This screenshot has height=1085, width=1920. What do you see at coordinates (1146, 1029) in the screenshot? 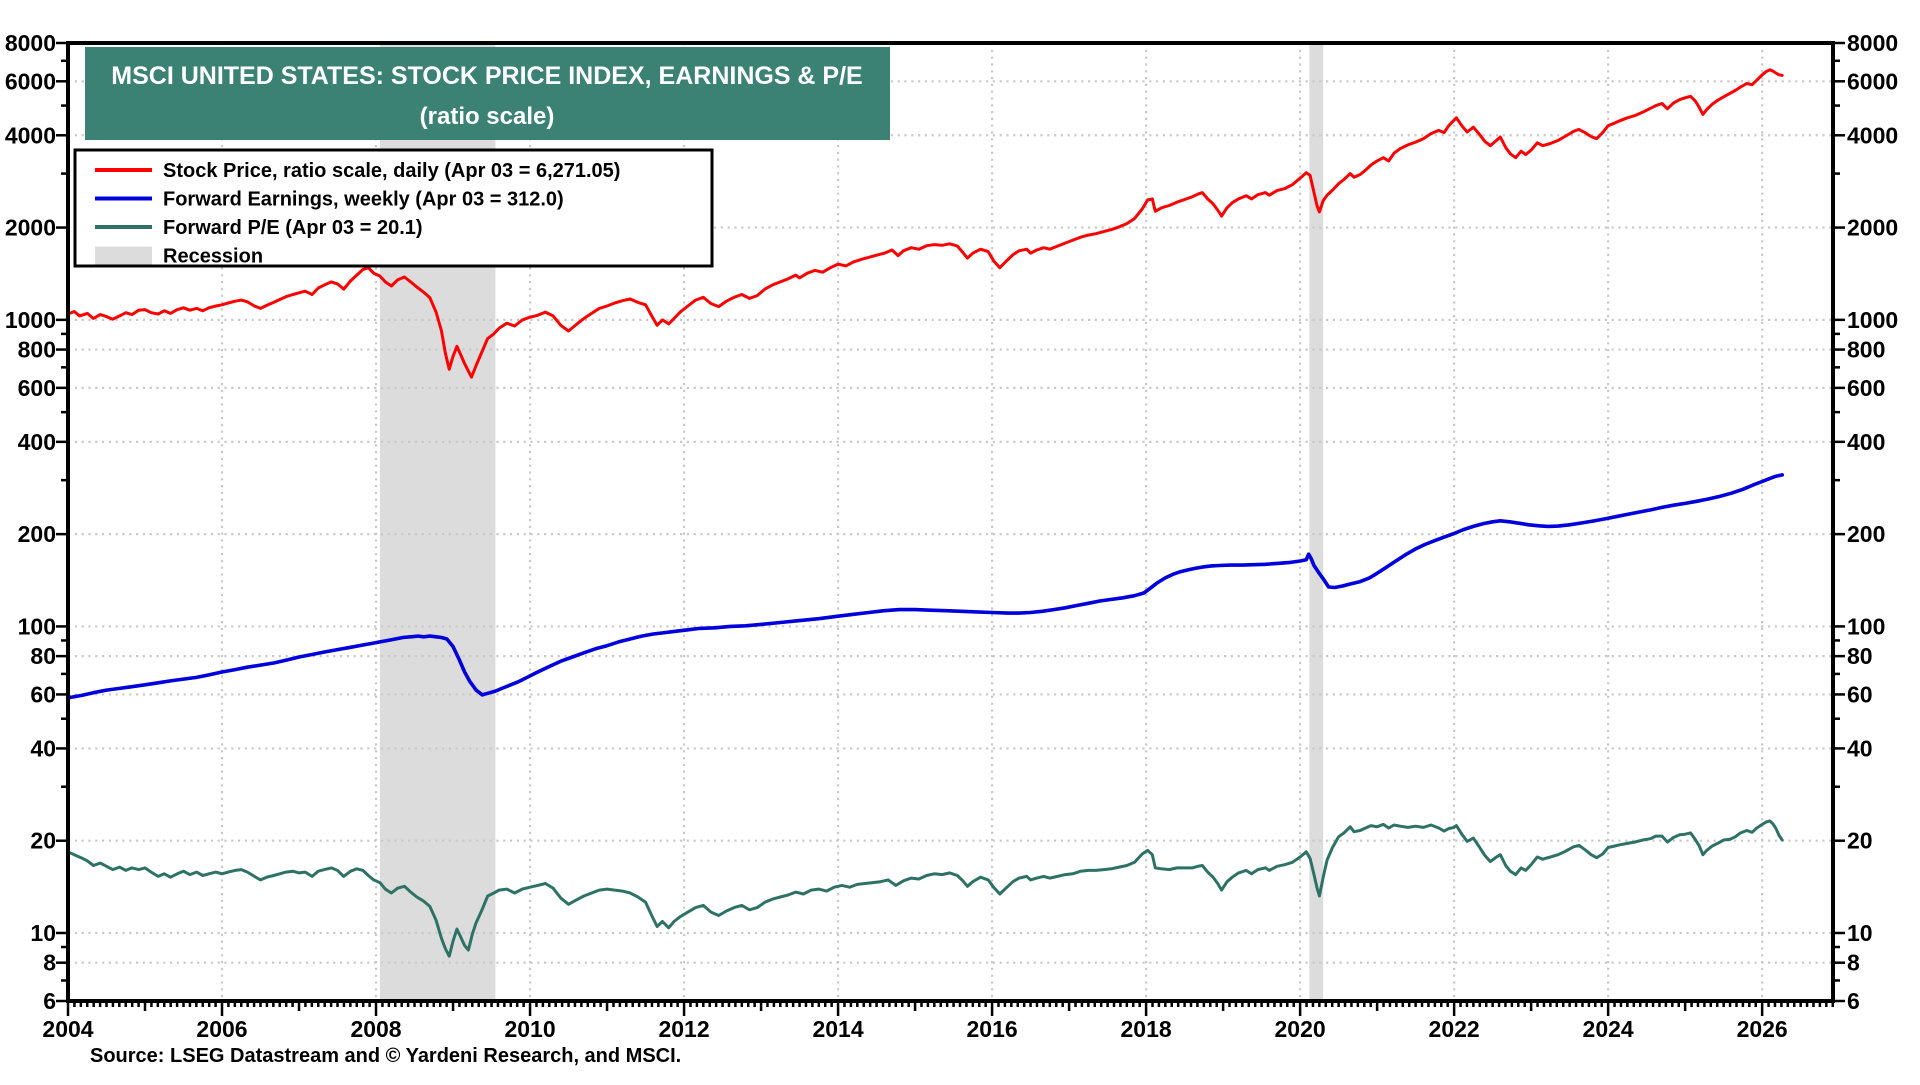
I see `x-axis-label: 2018` at bounding box center [1146, 1029].